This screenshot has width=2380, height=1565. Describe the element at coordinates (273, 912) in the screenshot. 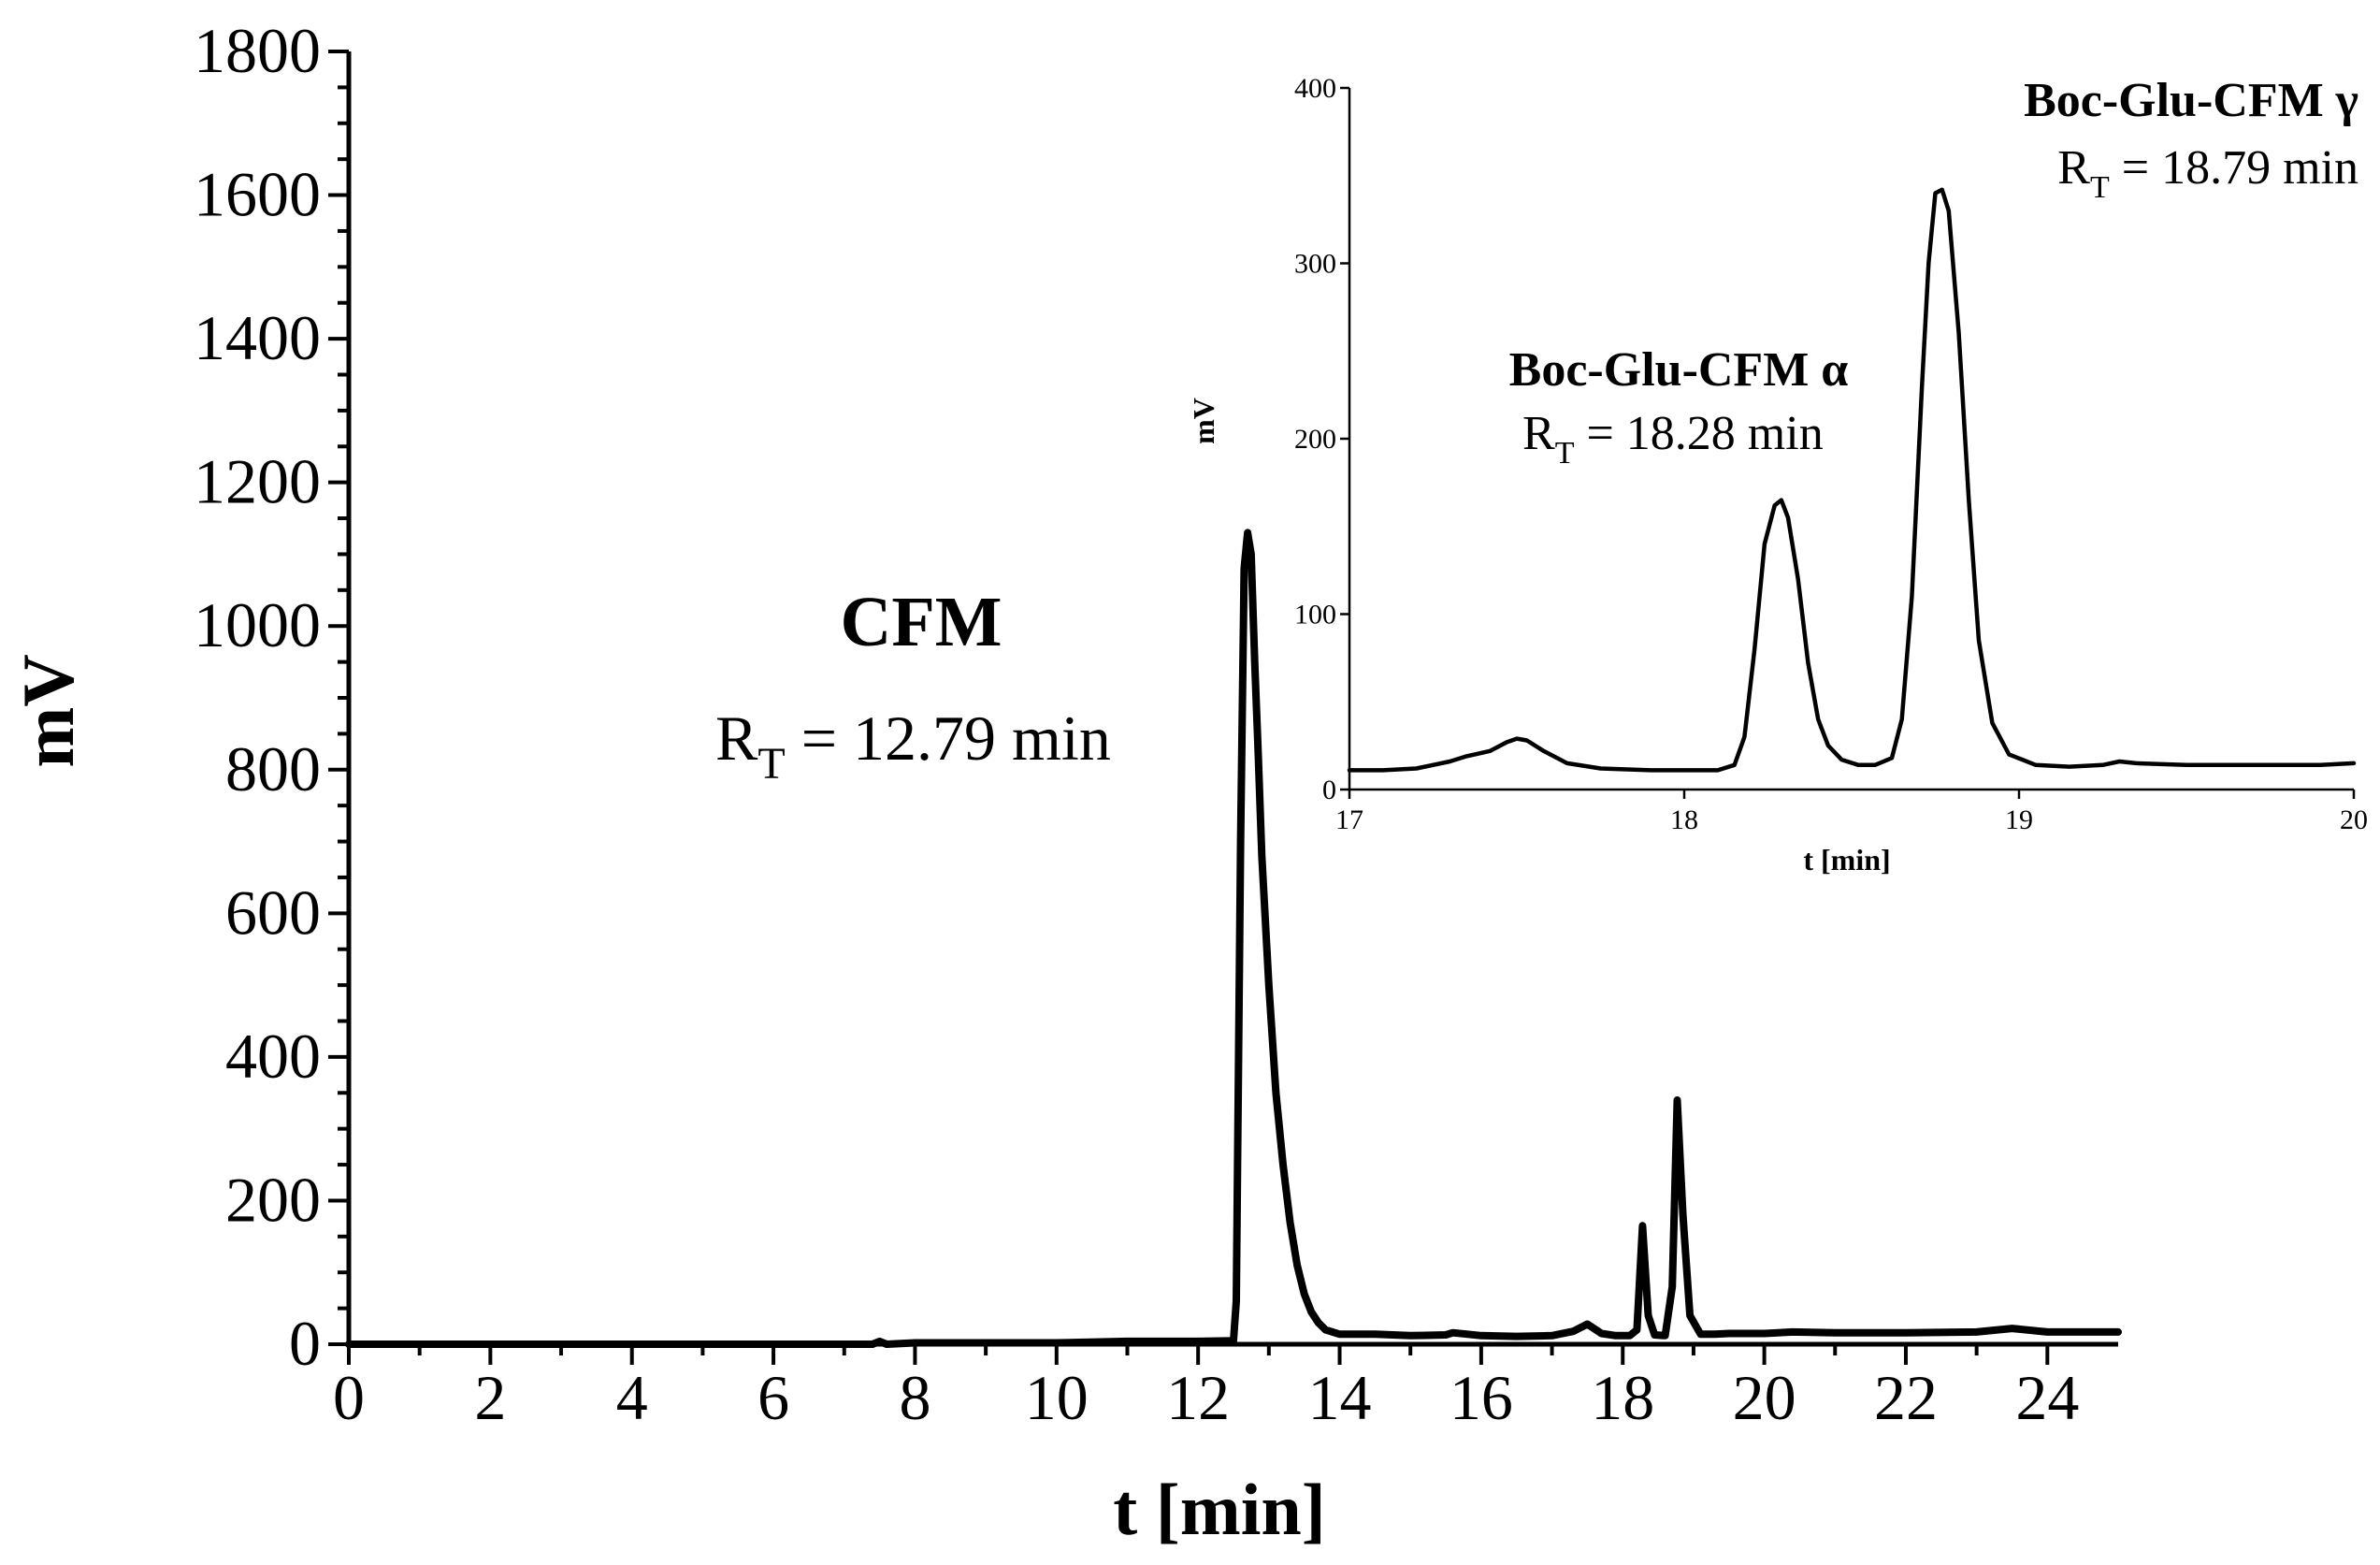

I see `main-y-tick-label: 600` at that location.